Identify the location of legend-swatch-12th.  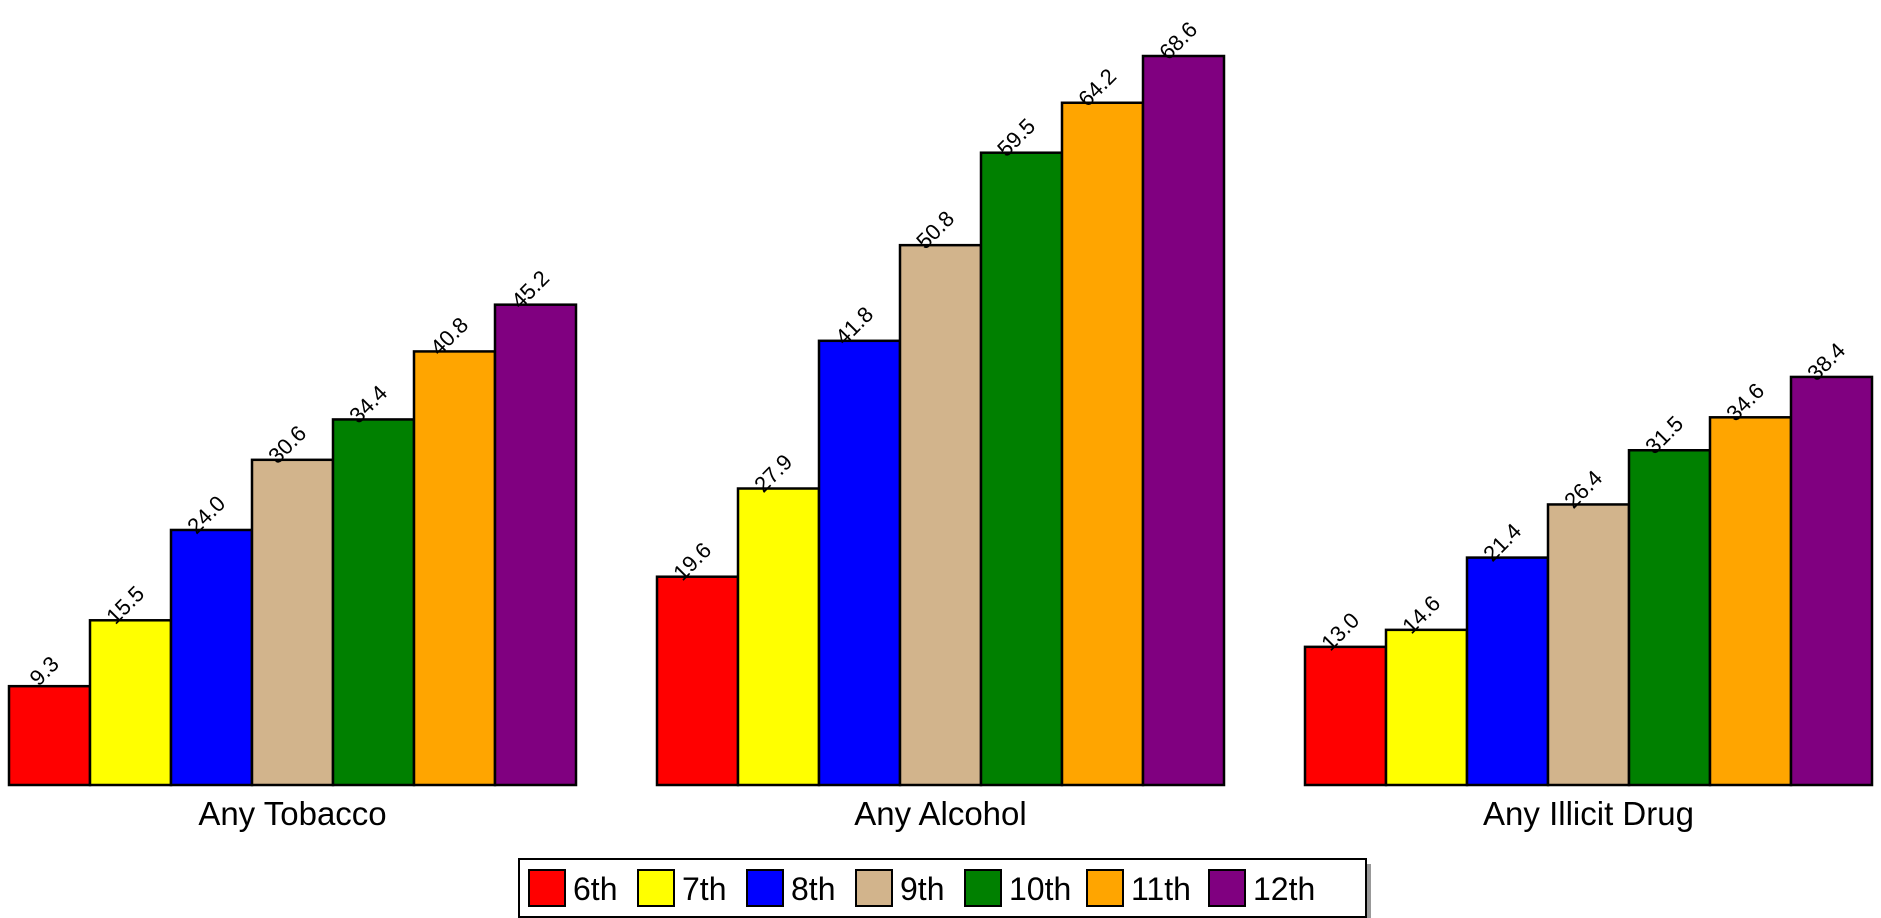
(1227, 888).